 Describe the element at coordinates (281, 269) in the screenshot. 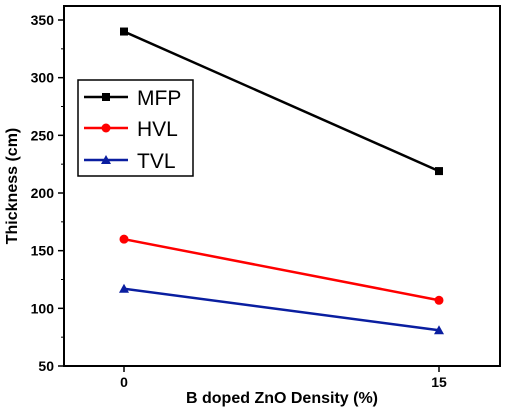

I see `series-line-hvl` at that location.